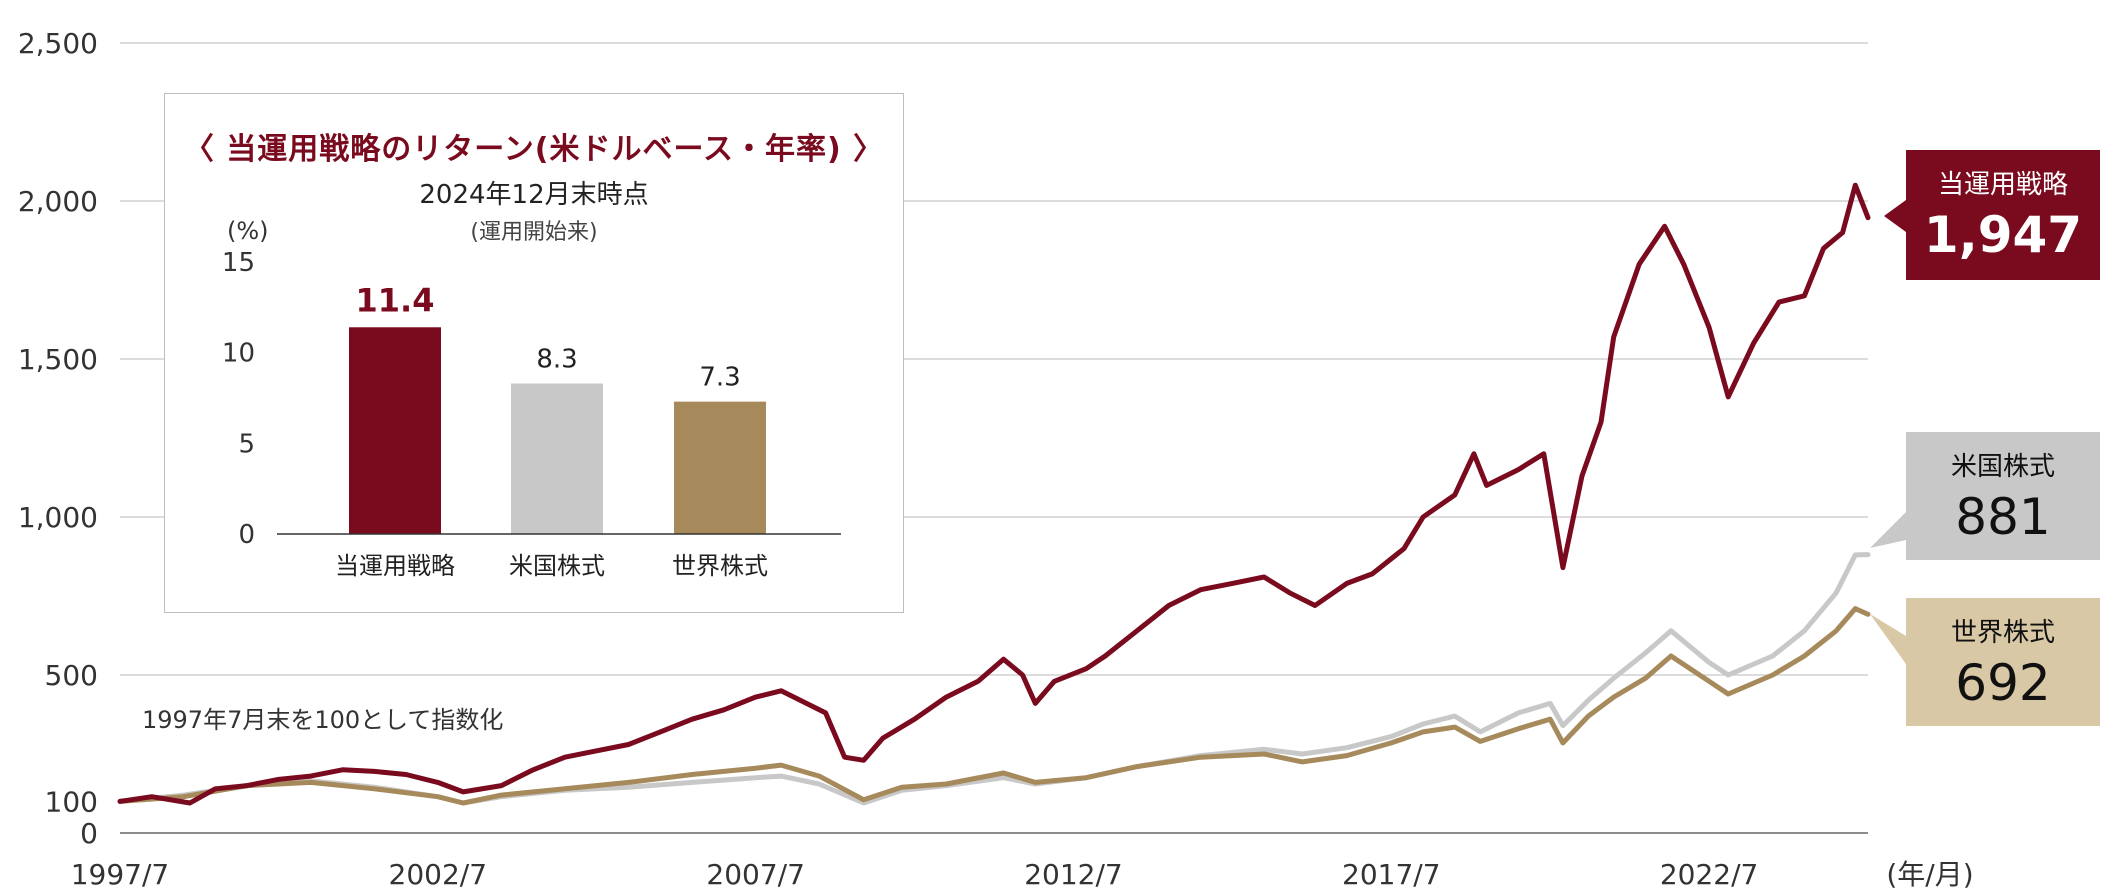  What do you see at coordinates (395, 566) in the screenshot?
I see `inset-bar-label: 当運用戦略` at bounding box center [395, 566].